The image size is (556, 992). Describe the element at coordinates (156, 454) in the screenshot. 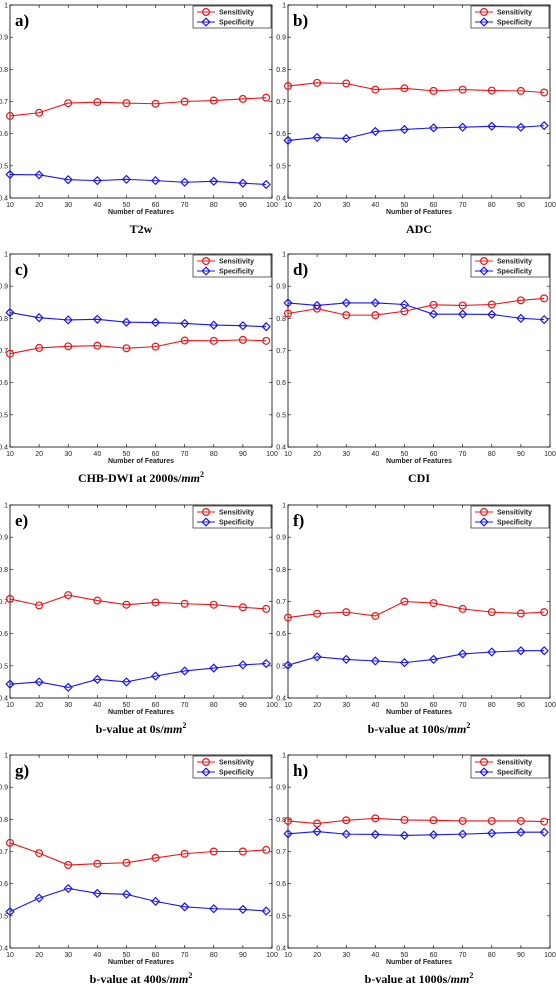

I see `x-tick-label: 60` at that location.